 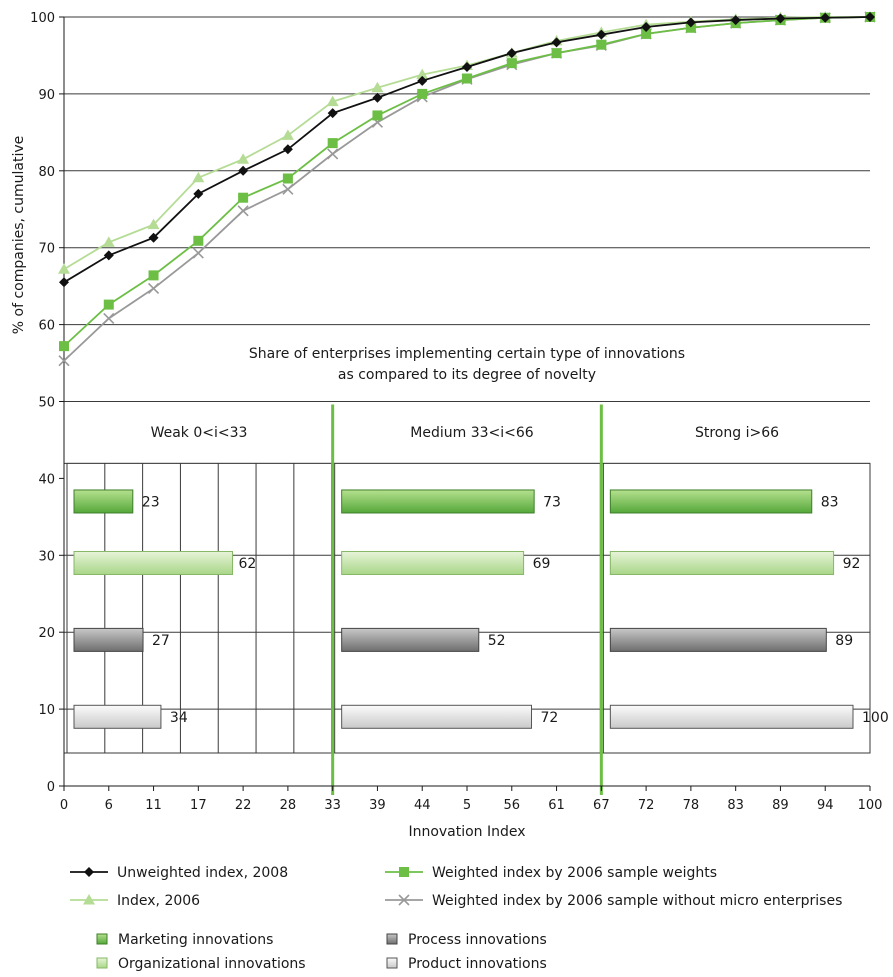 I want to click on y-tick-20: 20, so click(x=46, y=633).